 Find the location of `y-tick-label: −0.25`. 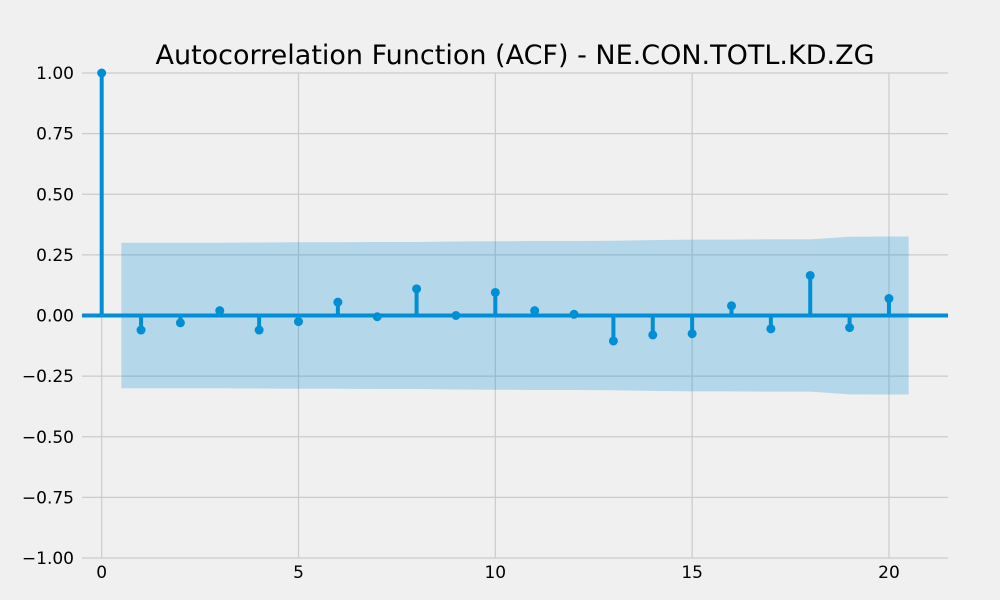

y-tick-label: −0.25 is located at coordinates (48, 377).